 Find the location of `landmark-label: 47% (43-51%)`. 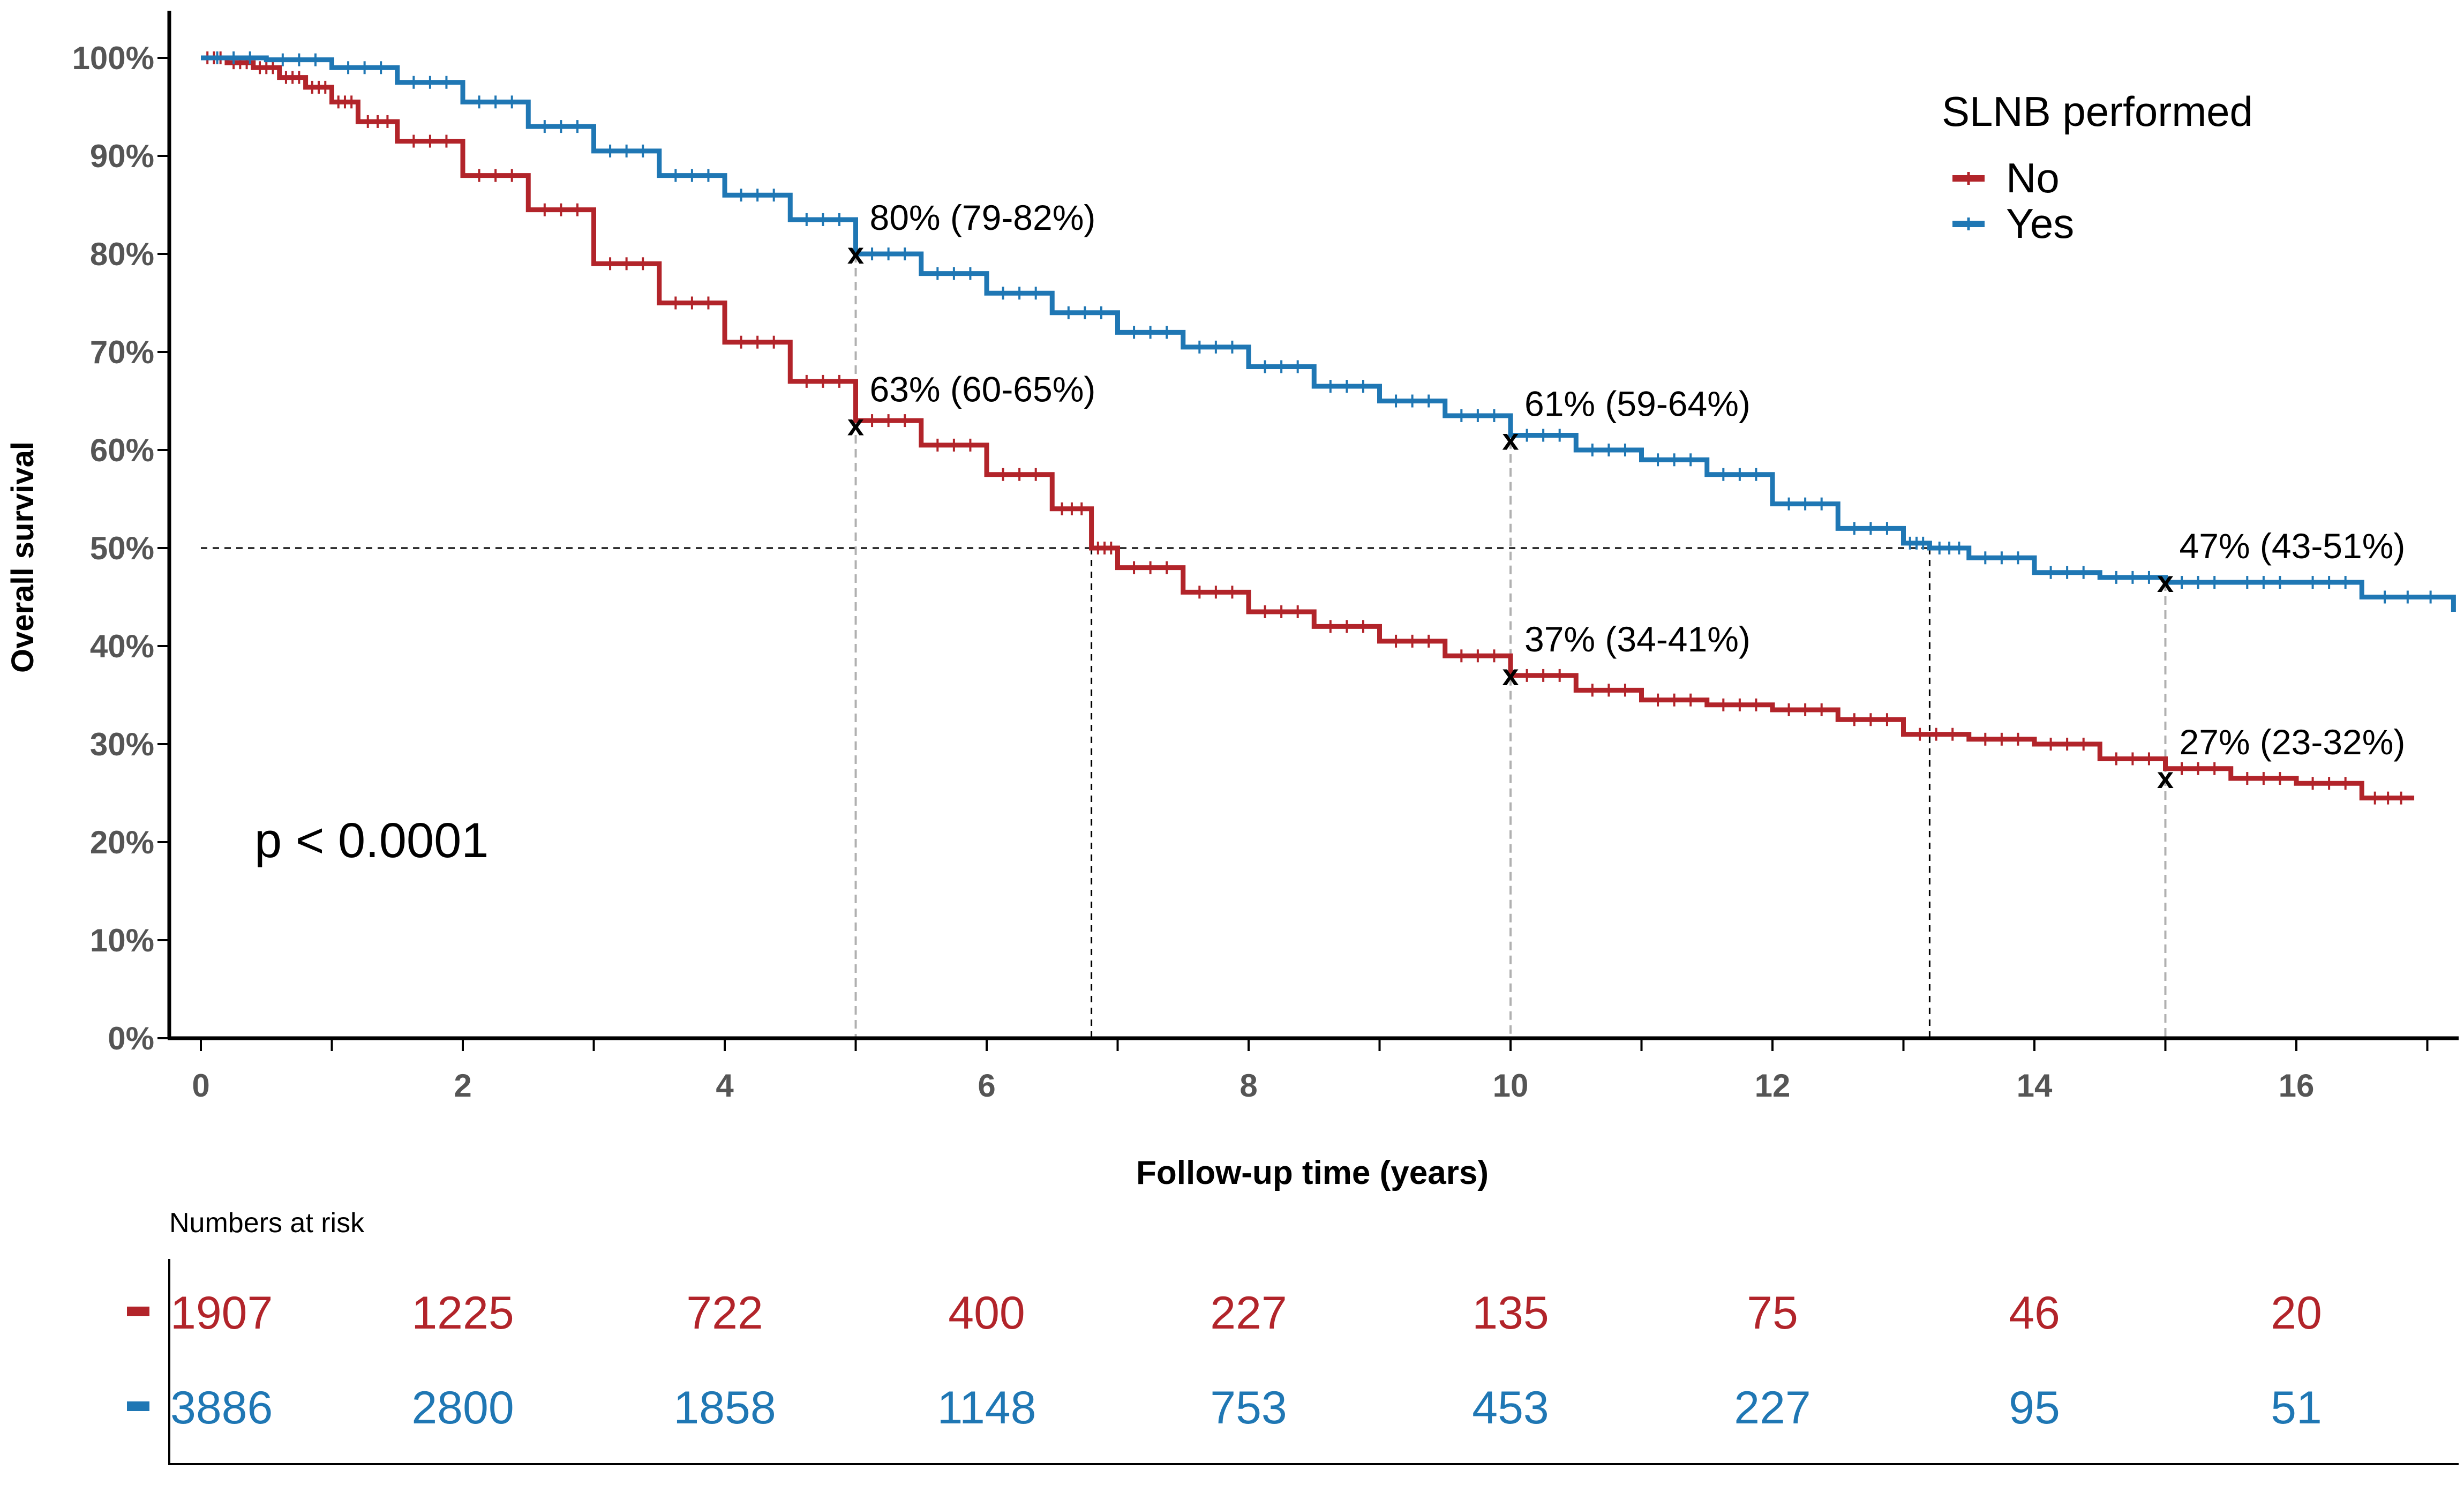

landmark-label: 47% (43-51%) is located at coordinates (2293, 546).